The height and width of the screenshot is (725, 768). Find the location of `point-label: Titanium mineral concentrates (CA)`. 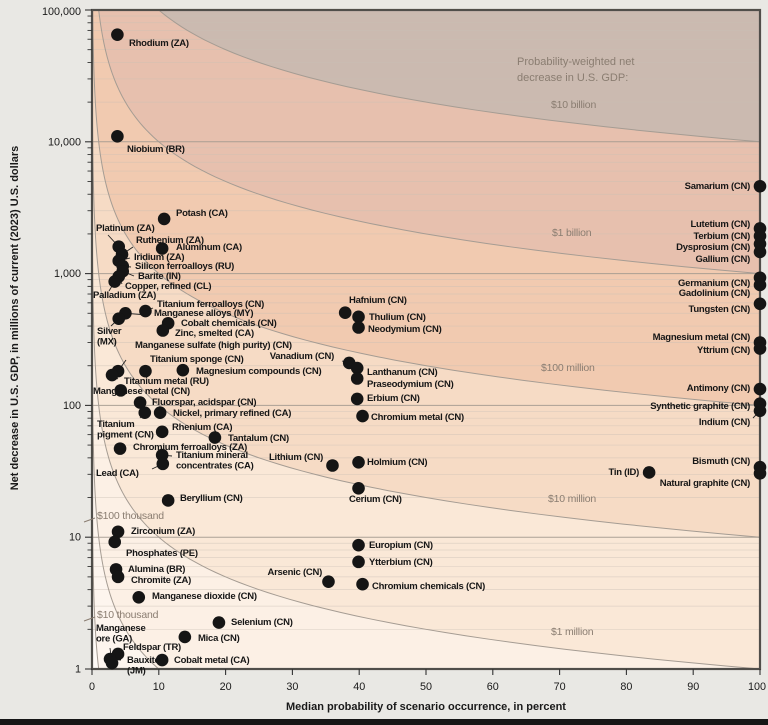

point-label: Titanium mineral concentrates (CA) is located at coordinates (215, 461).